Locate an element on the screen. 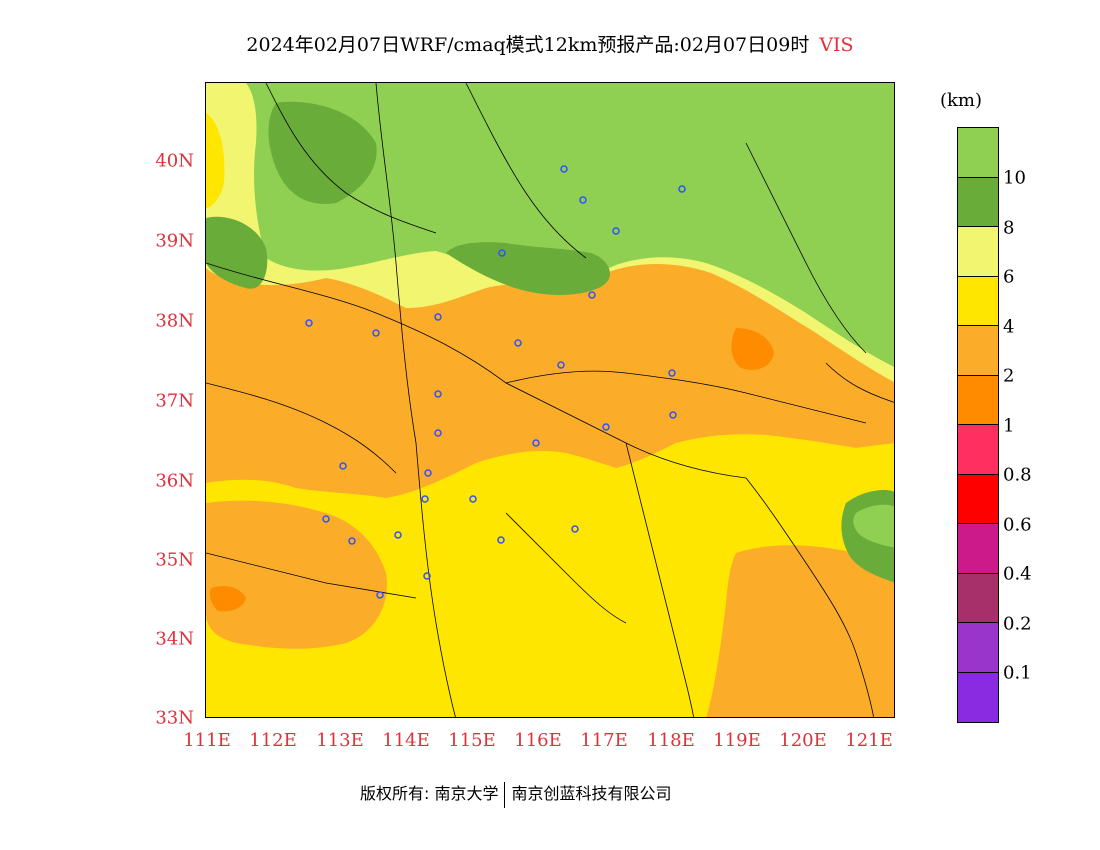  x-tick-label: 120E is located at coordinates (803, 740).